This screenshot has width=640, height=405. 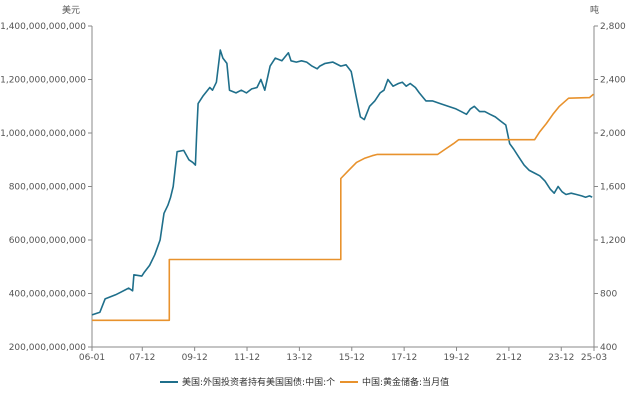 What do you see at coordinates (142, 358) in the screenshot?
I see `x-tick-label: 07-12` at bounding box center [142, 358].